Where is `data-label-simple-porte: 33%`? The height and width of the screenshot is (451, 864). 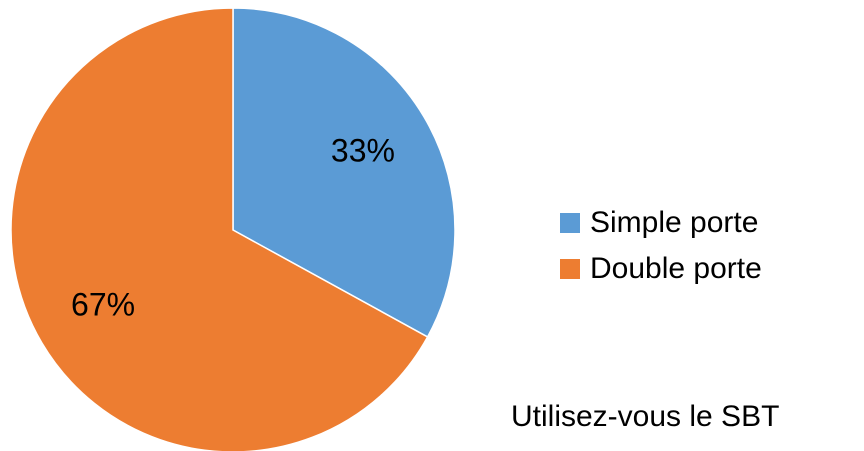 data-label-simple-porte: 33% is located at coordinates (363, 151).